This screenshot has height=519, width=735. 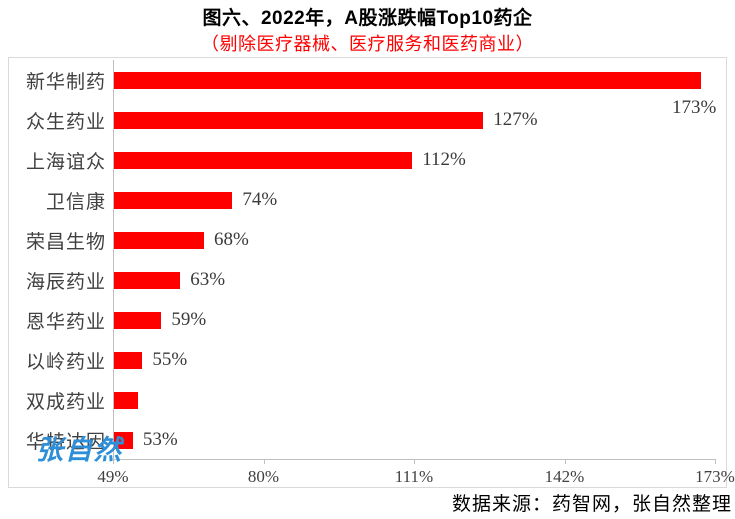 I want to click on bar-row: 恩华药业 59%, so click(x=367, y=320).